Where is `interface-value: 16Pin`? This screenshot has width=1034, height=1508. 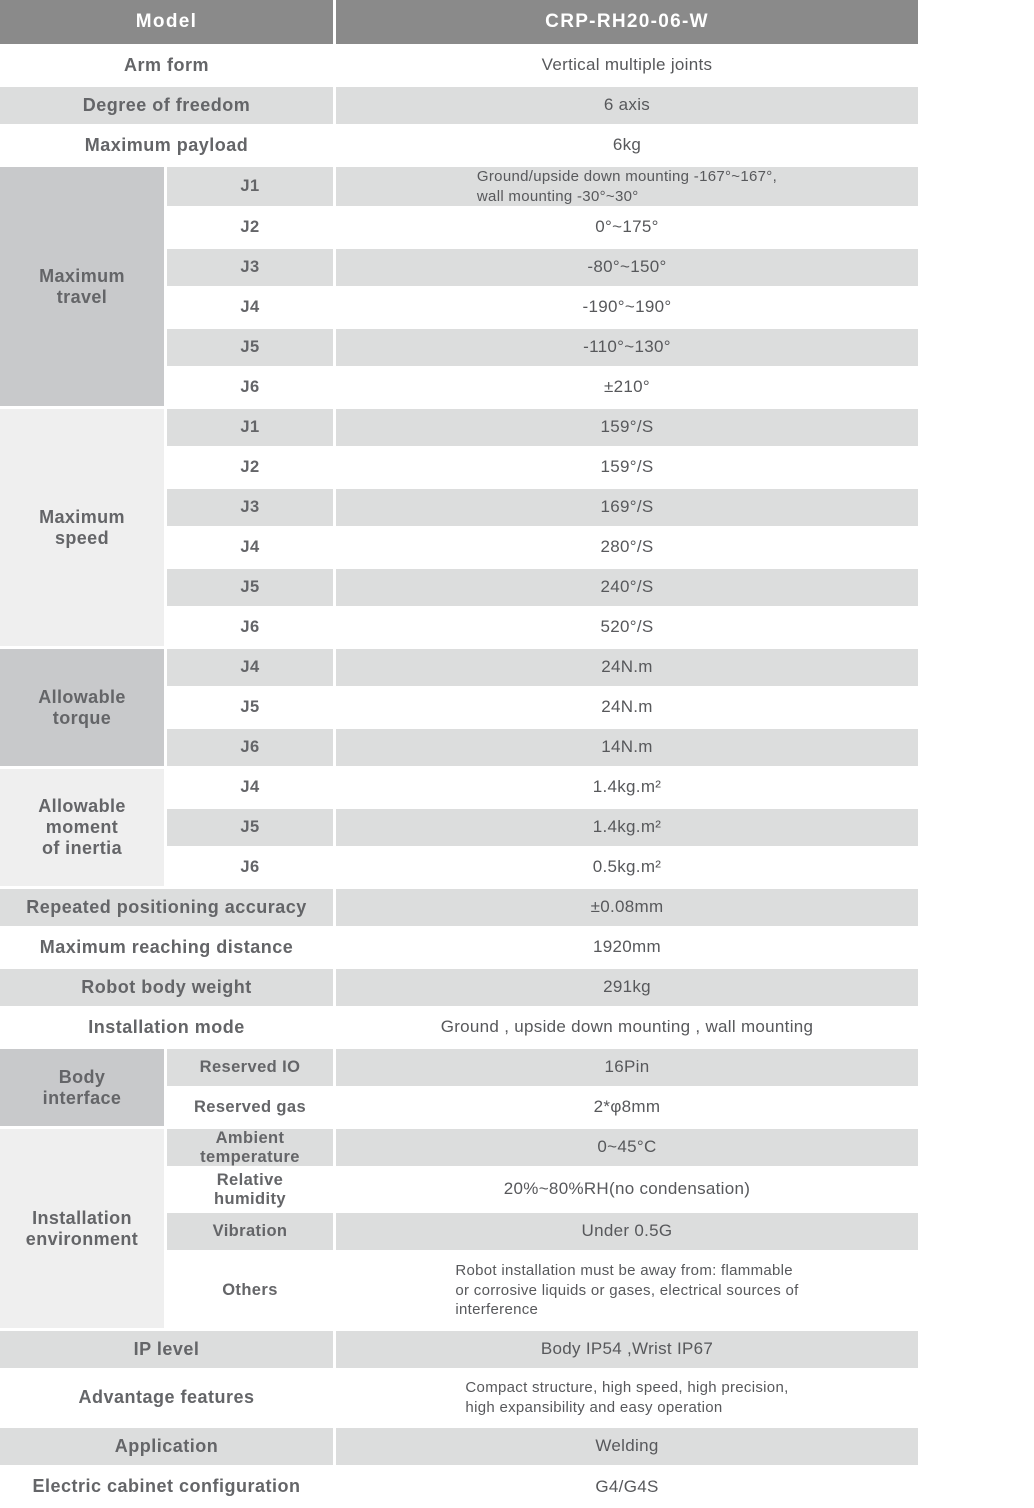 interface-value: 16Pin is located at coordinates (627, 1067).